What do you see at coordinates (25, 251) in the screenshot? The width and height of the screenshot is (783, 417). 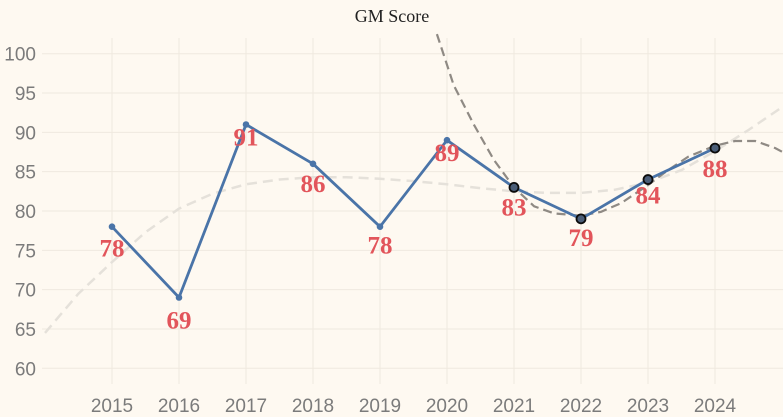 I see `y-tick-label: 75` at bounding box center [25, 251].